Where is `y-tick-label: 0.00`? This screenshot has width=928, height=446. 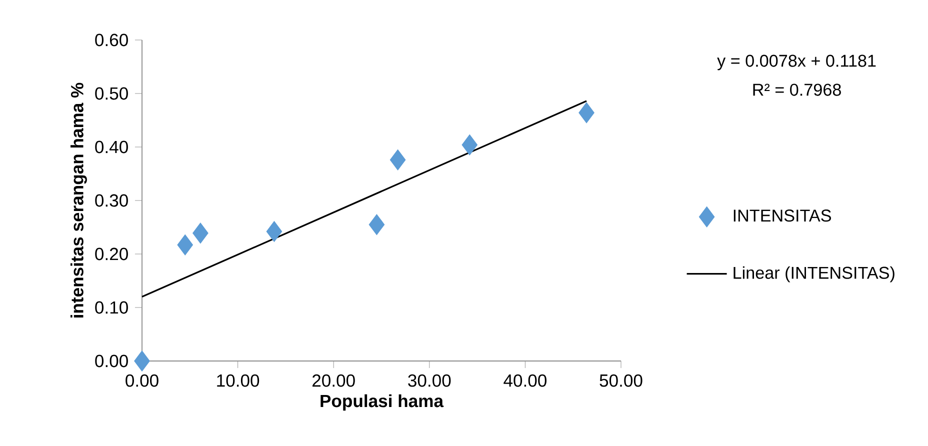 y-tick-label: 0.00 is located at coordinates (111, 361).